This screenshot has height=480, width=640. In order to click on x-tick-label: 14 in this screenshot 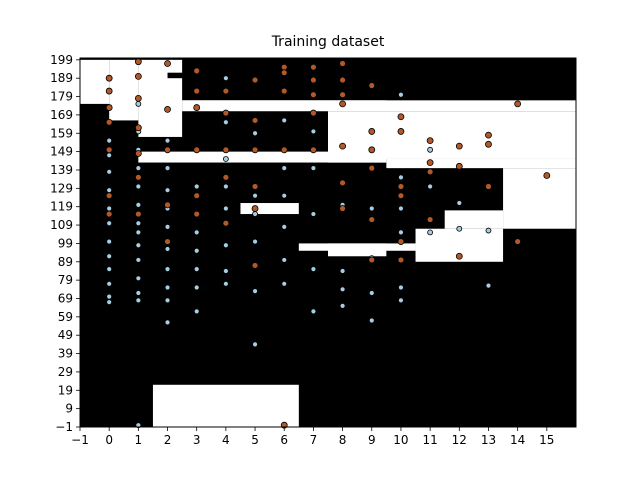, I will do `click(517, 440)`.